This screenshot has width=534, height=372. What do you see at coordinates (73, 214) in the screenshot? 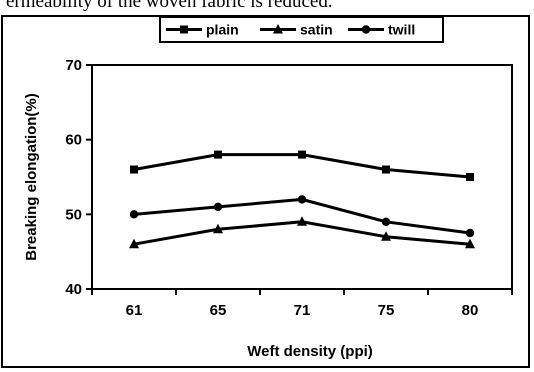
I see `y-tick-label: 50` at bounding box center [73, 214].